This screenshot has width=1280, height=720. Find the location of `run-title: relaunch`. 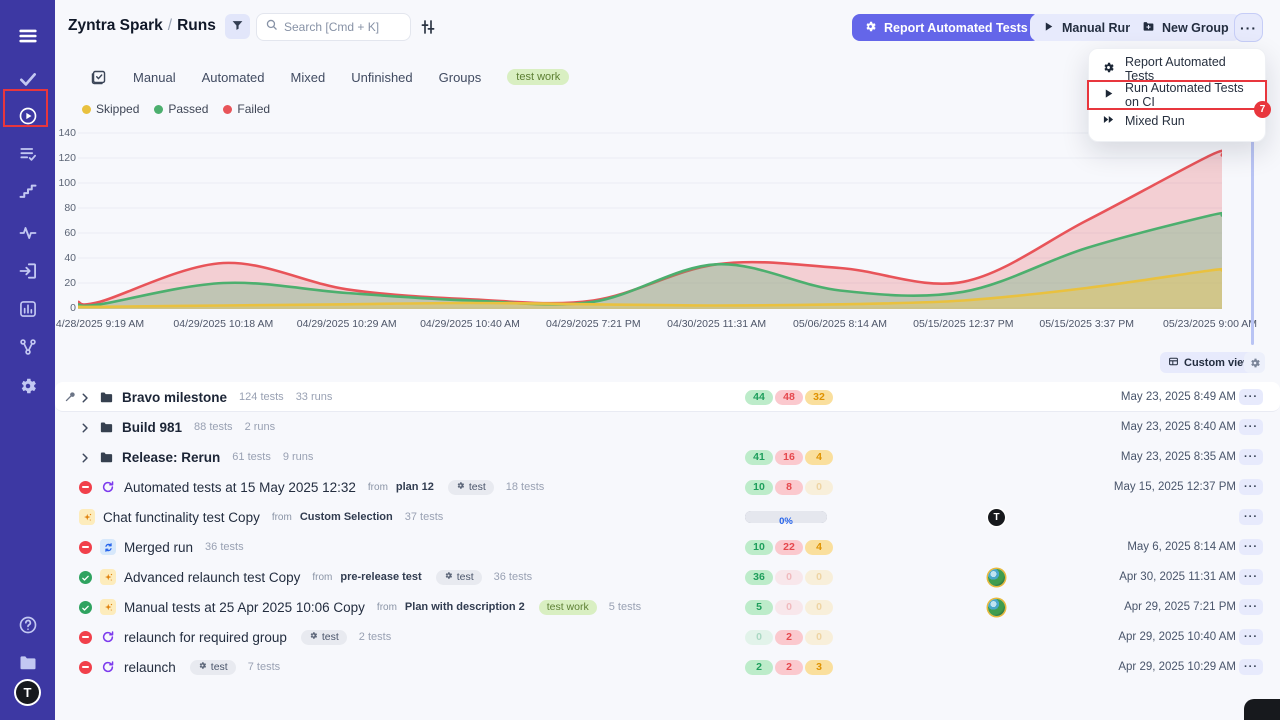

run-title: relaunch is located at coordinates (150, 667).